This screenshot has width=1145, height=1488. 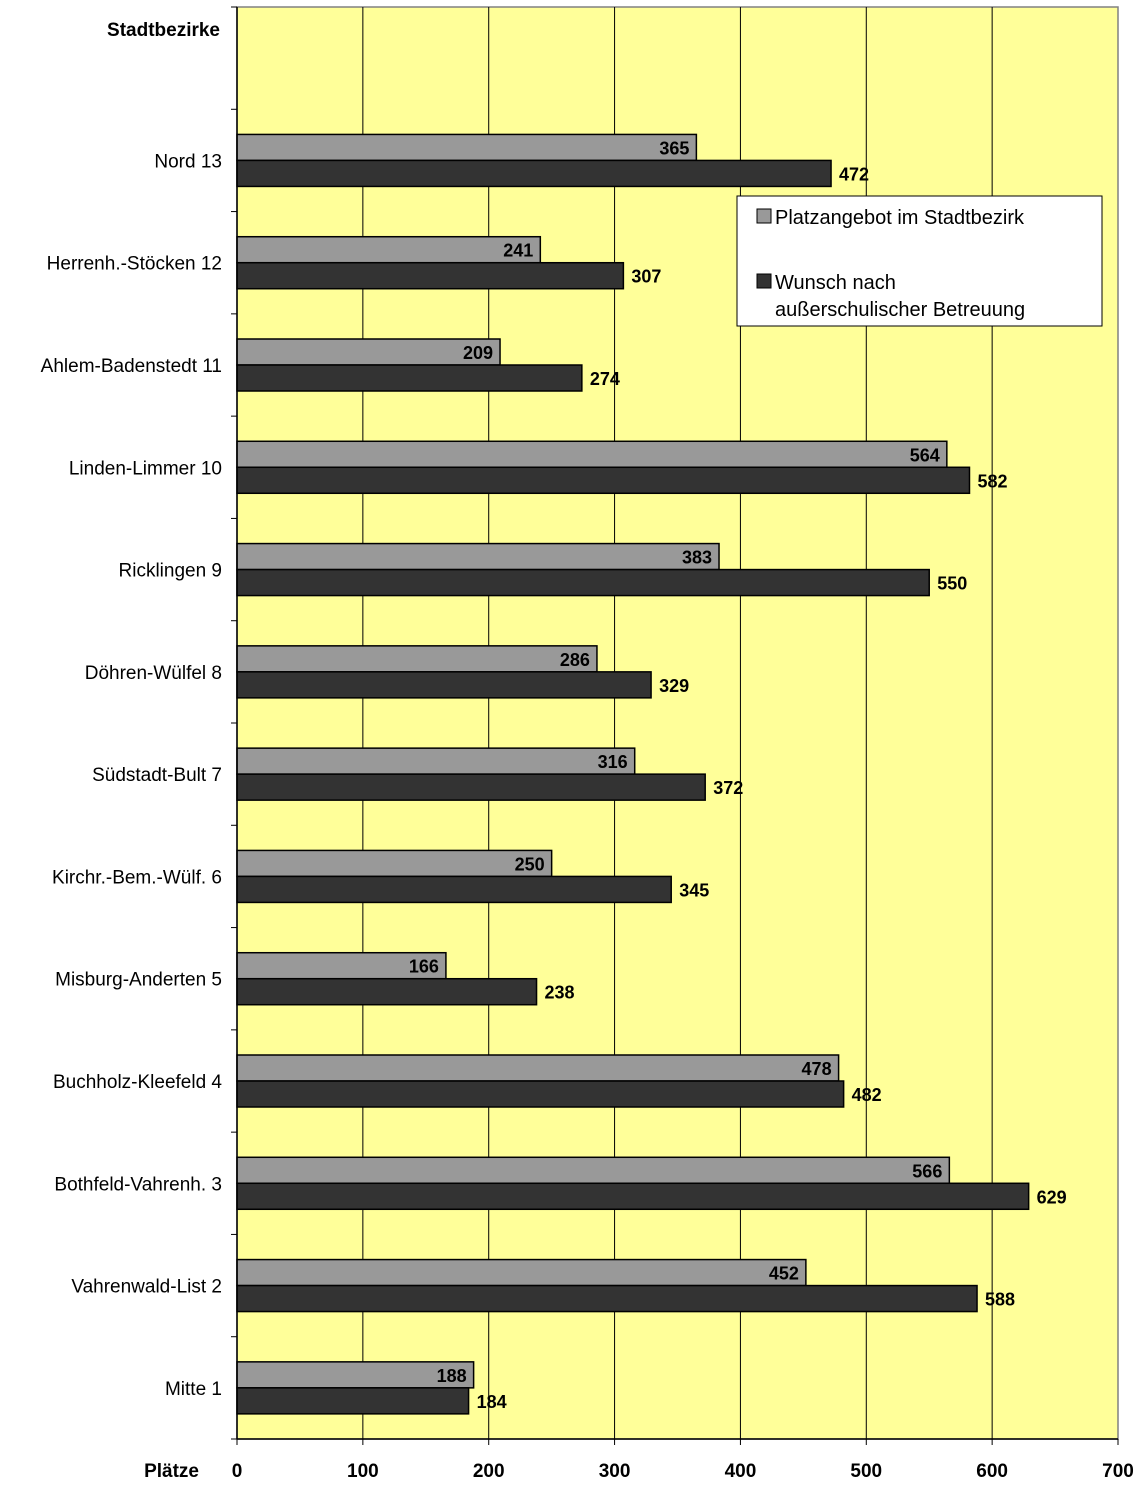 I want to click on y-axis-title: Stadtbezirke, so click(x=163, y=30).